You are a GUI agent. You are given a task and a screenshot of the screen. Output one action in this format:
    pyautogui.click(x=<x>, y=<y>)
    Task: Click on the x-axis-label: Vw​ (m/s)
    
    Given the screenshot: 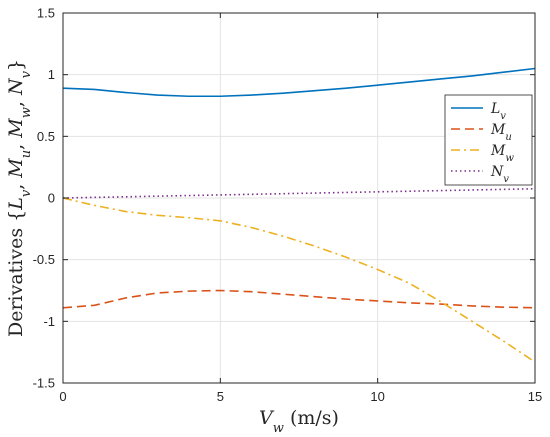 What is the action you would take?
    pyautogui.click(x=299, y=421)
    